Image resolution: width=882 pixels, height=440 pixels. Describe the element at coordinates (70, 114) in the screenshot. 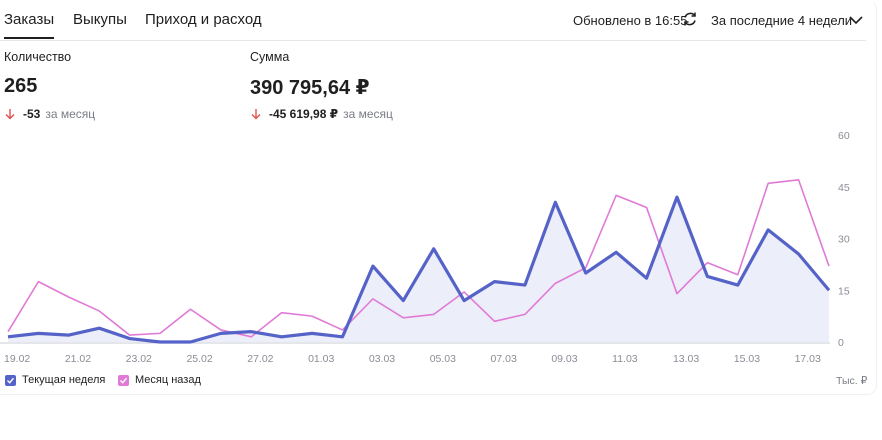

I see `count-delta-period: за месяц` at that location.